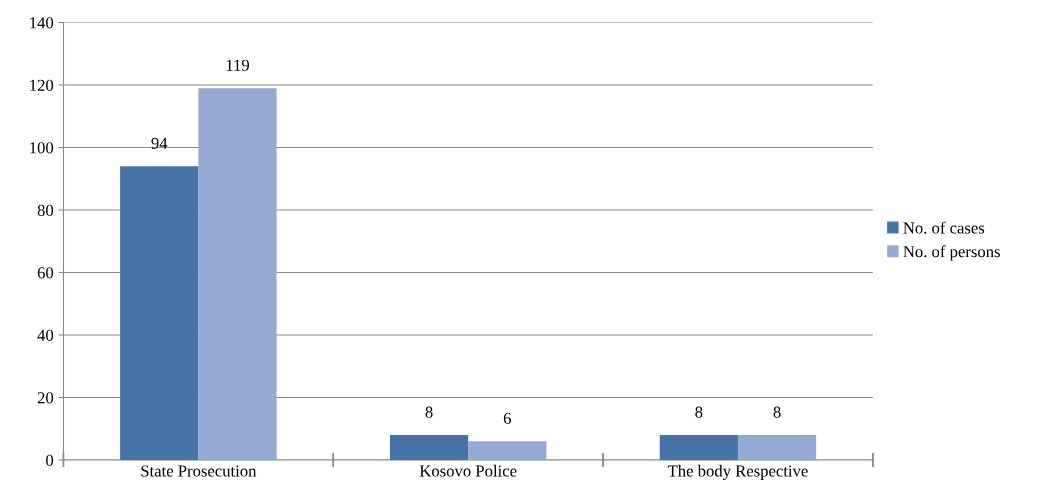 This screenshot has width=1058, height=500. Describe the element at coordinates (45, 398) in the screenshot. I see `y-tick-label: 20` at that location.